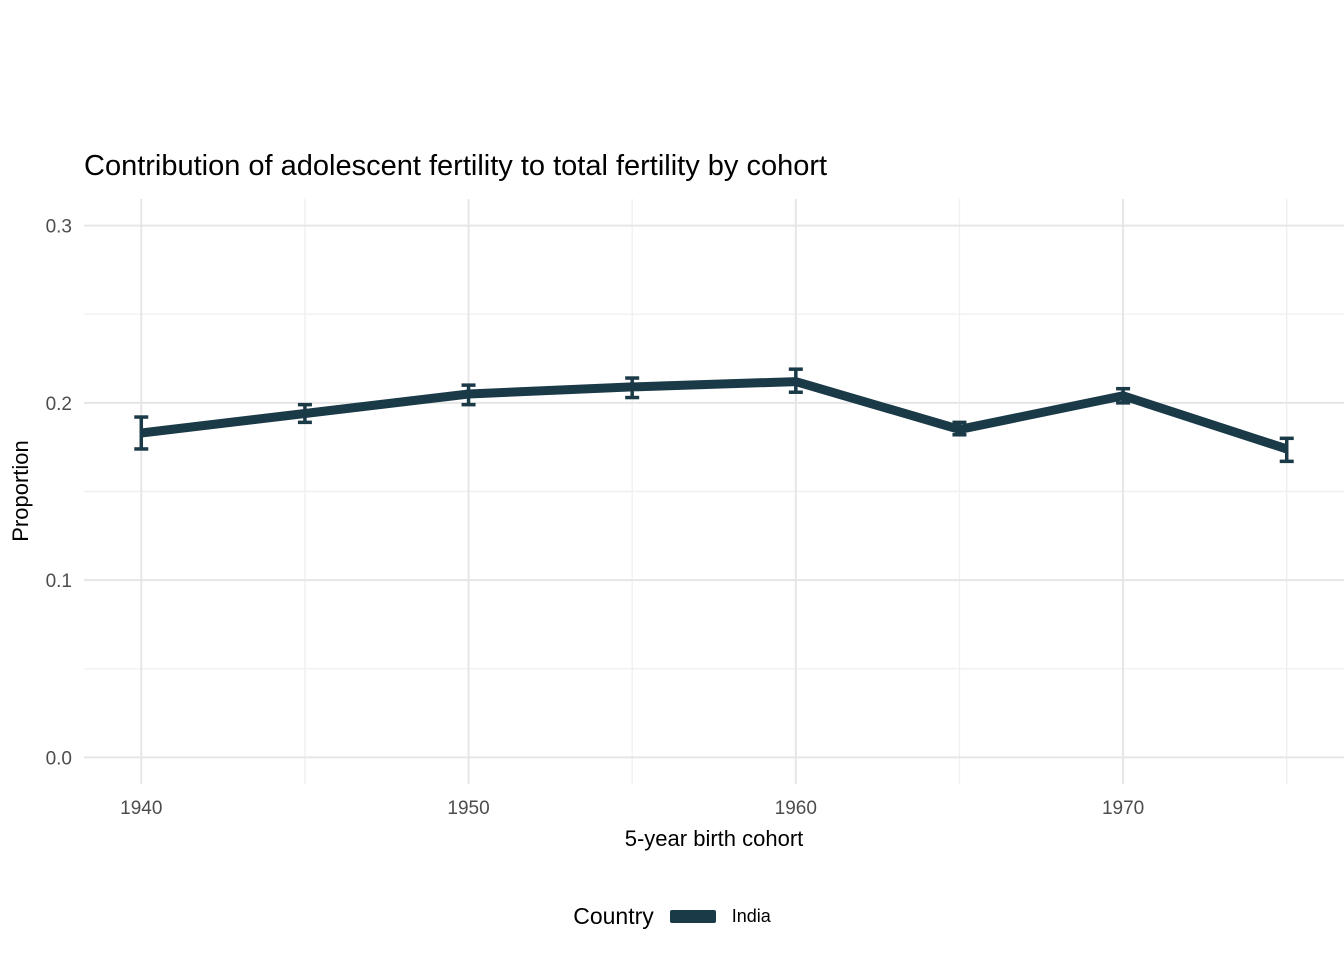 The image size is (1344, 960). I want to click on y-tick-label: 0.3, so click(59, 227).